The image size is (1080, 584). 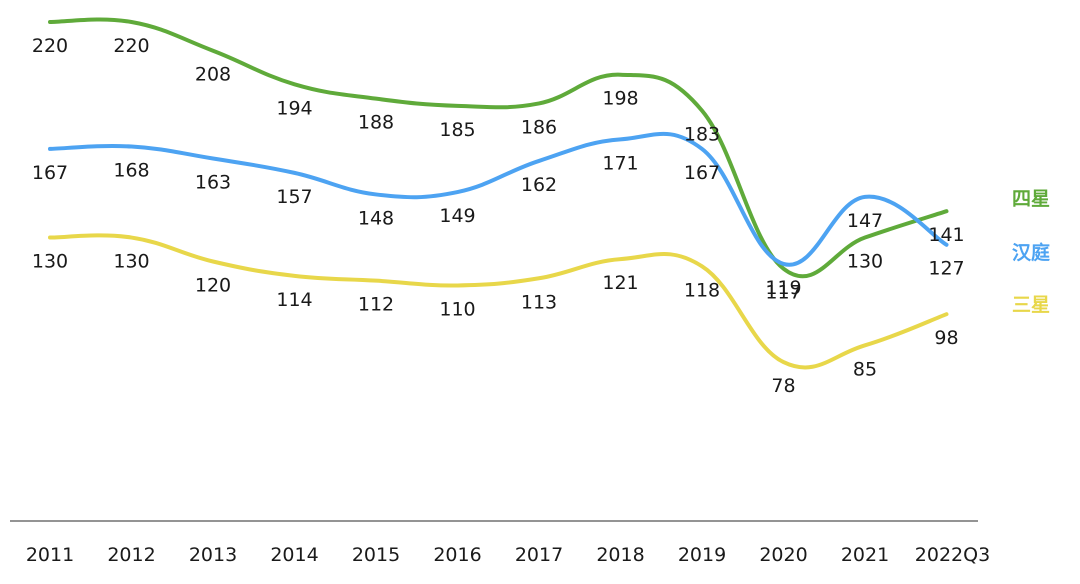 I want to click on data-label-four-star: 141, so click(x=946, y=235).